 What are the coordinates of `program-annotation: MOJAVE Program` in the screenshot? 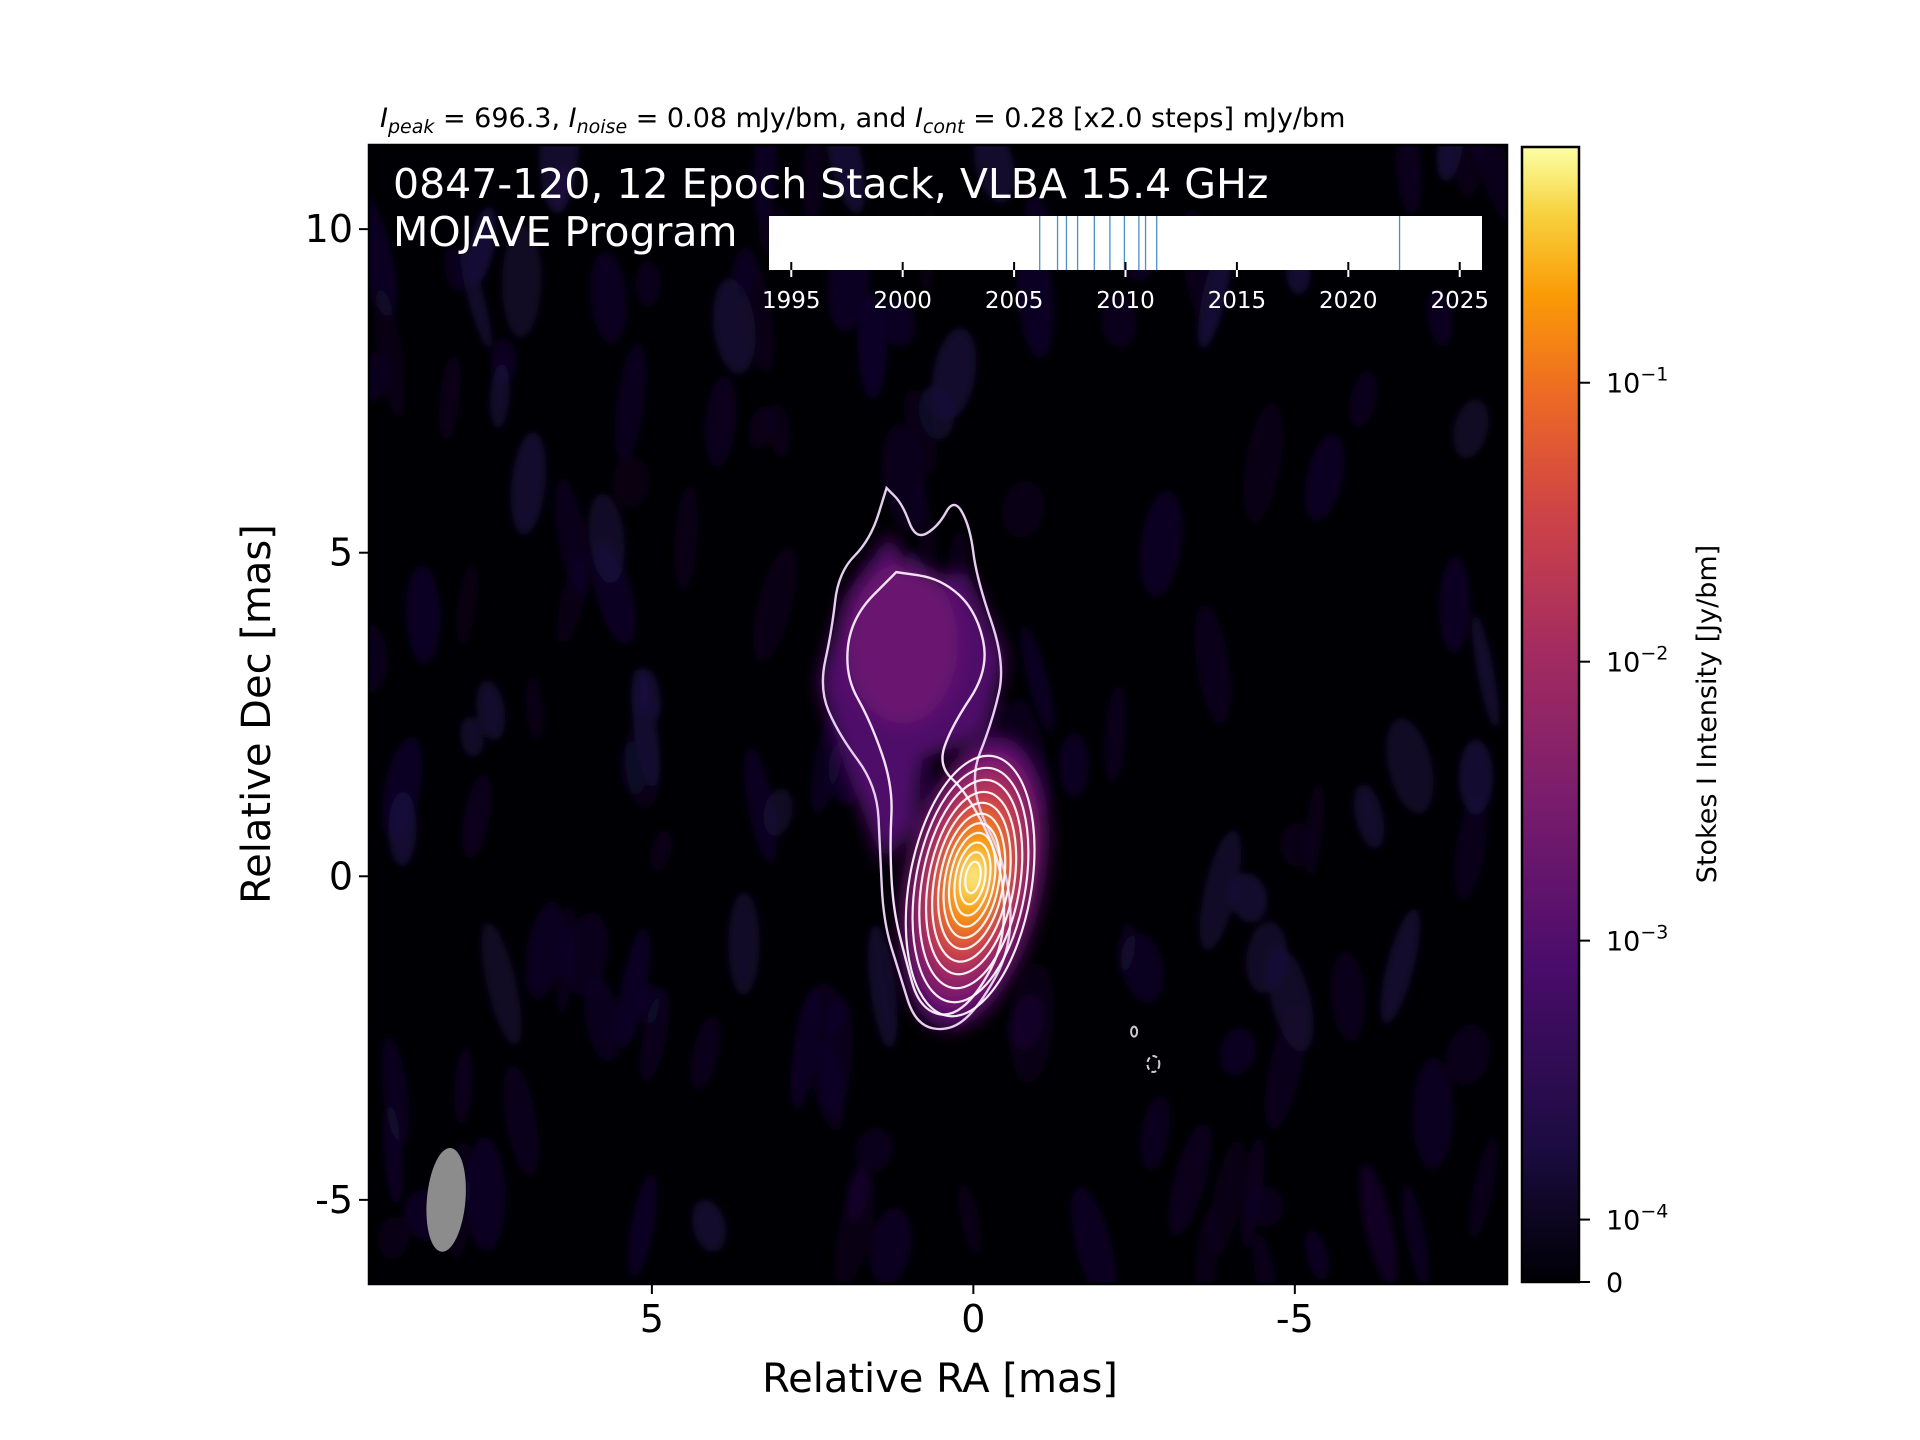 It's located at (565, 232).